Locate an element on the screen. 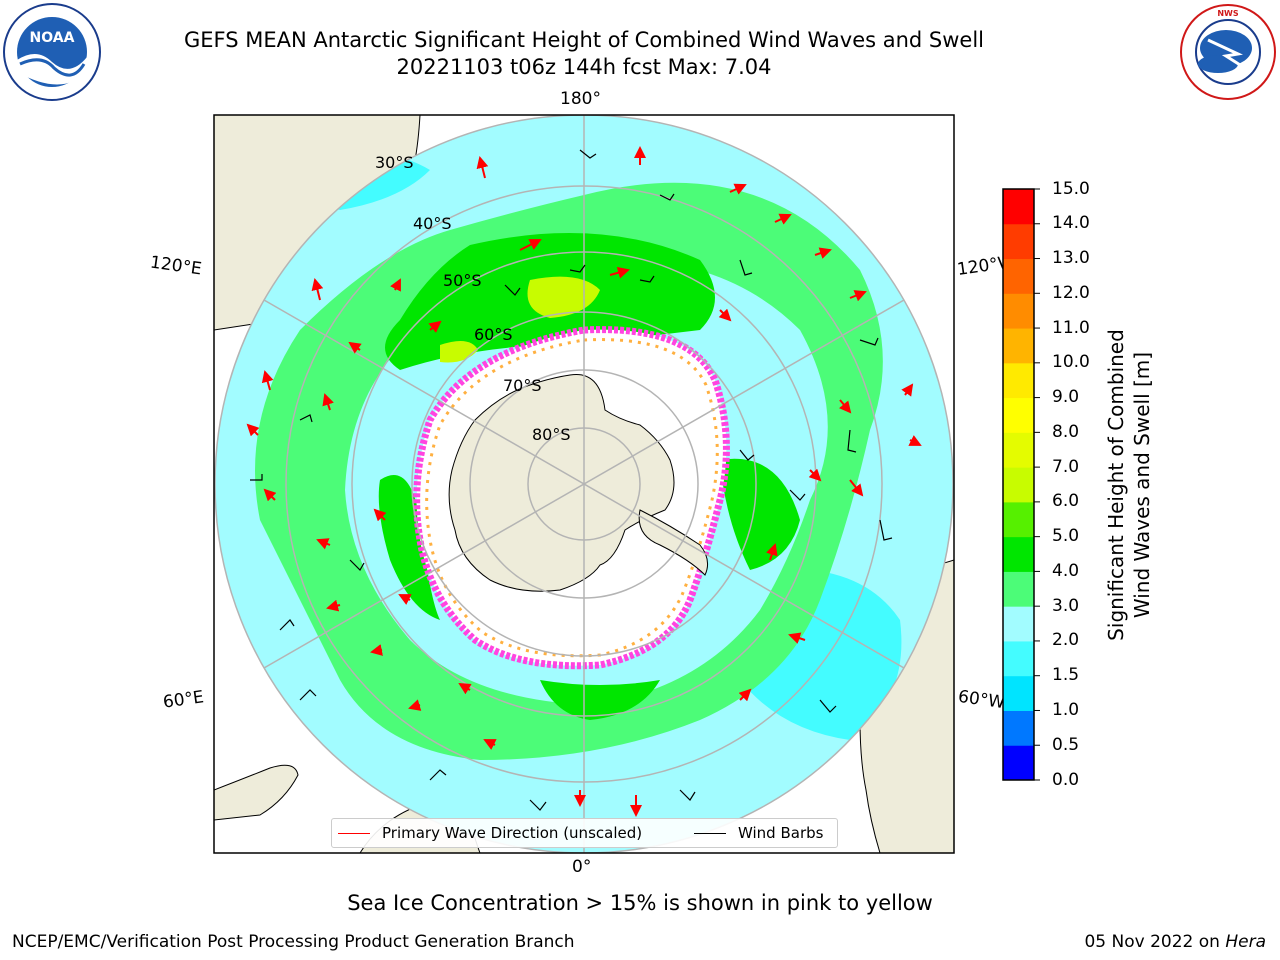  lat-label-30s: 30°S is located at coordinates (394, 162).